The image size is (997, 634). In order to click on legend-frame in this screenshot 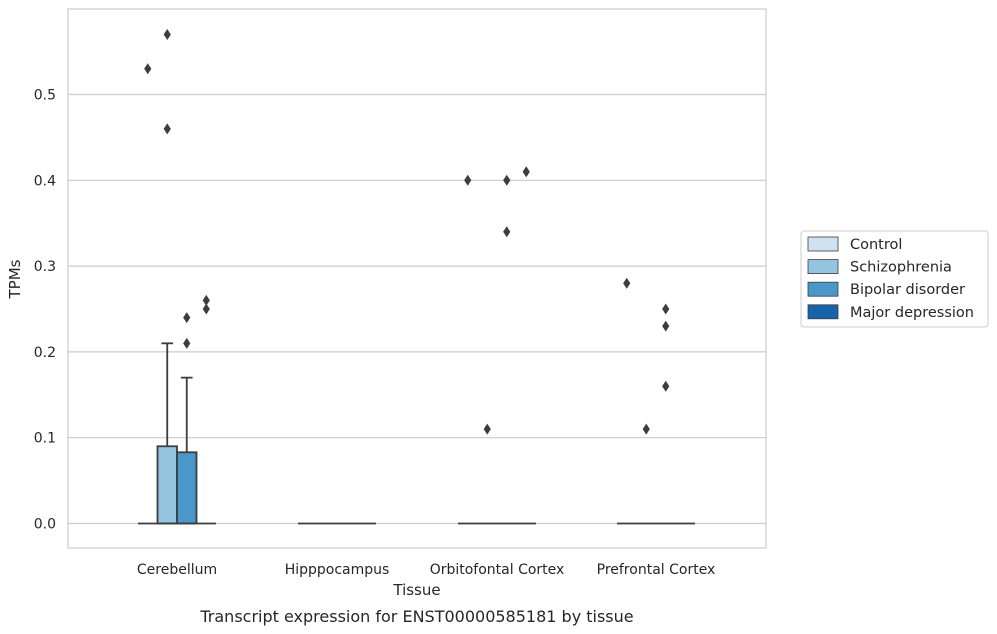, I will do `click(894, 279)`.